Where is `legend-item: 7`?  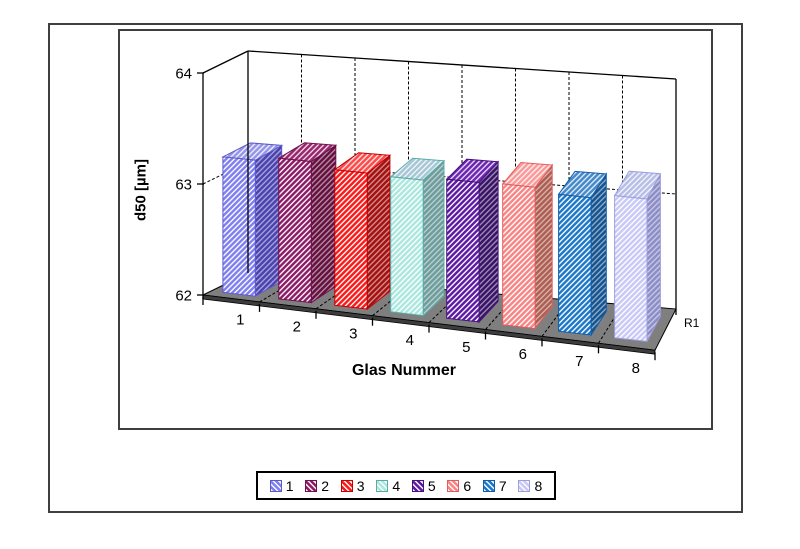
legend-item: 7 is located at coordinates (494, 485).